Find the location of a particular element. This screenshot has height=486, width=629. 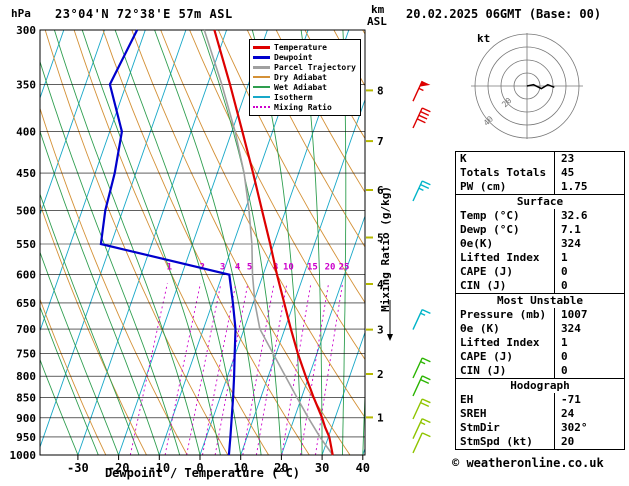

temperature-line-swatch is located at coordinates (261, 47).